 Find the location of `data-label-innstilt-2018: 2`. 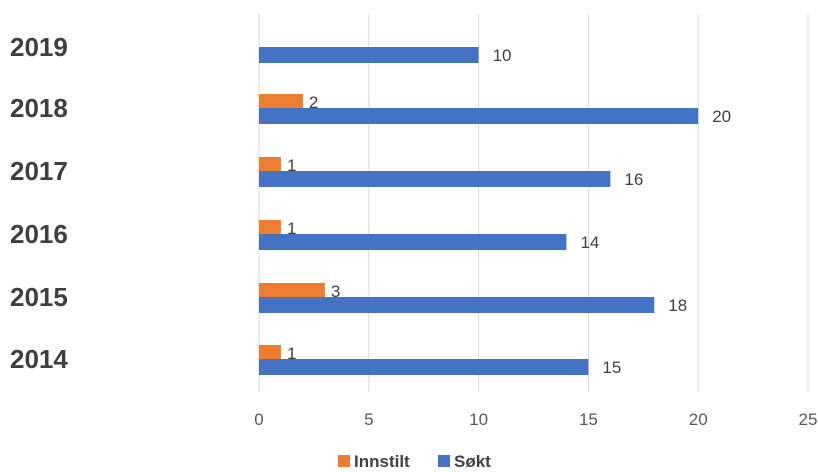

data-label-innstilt-2018: 2 is located at coordinates (313, 102).